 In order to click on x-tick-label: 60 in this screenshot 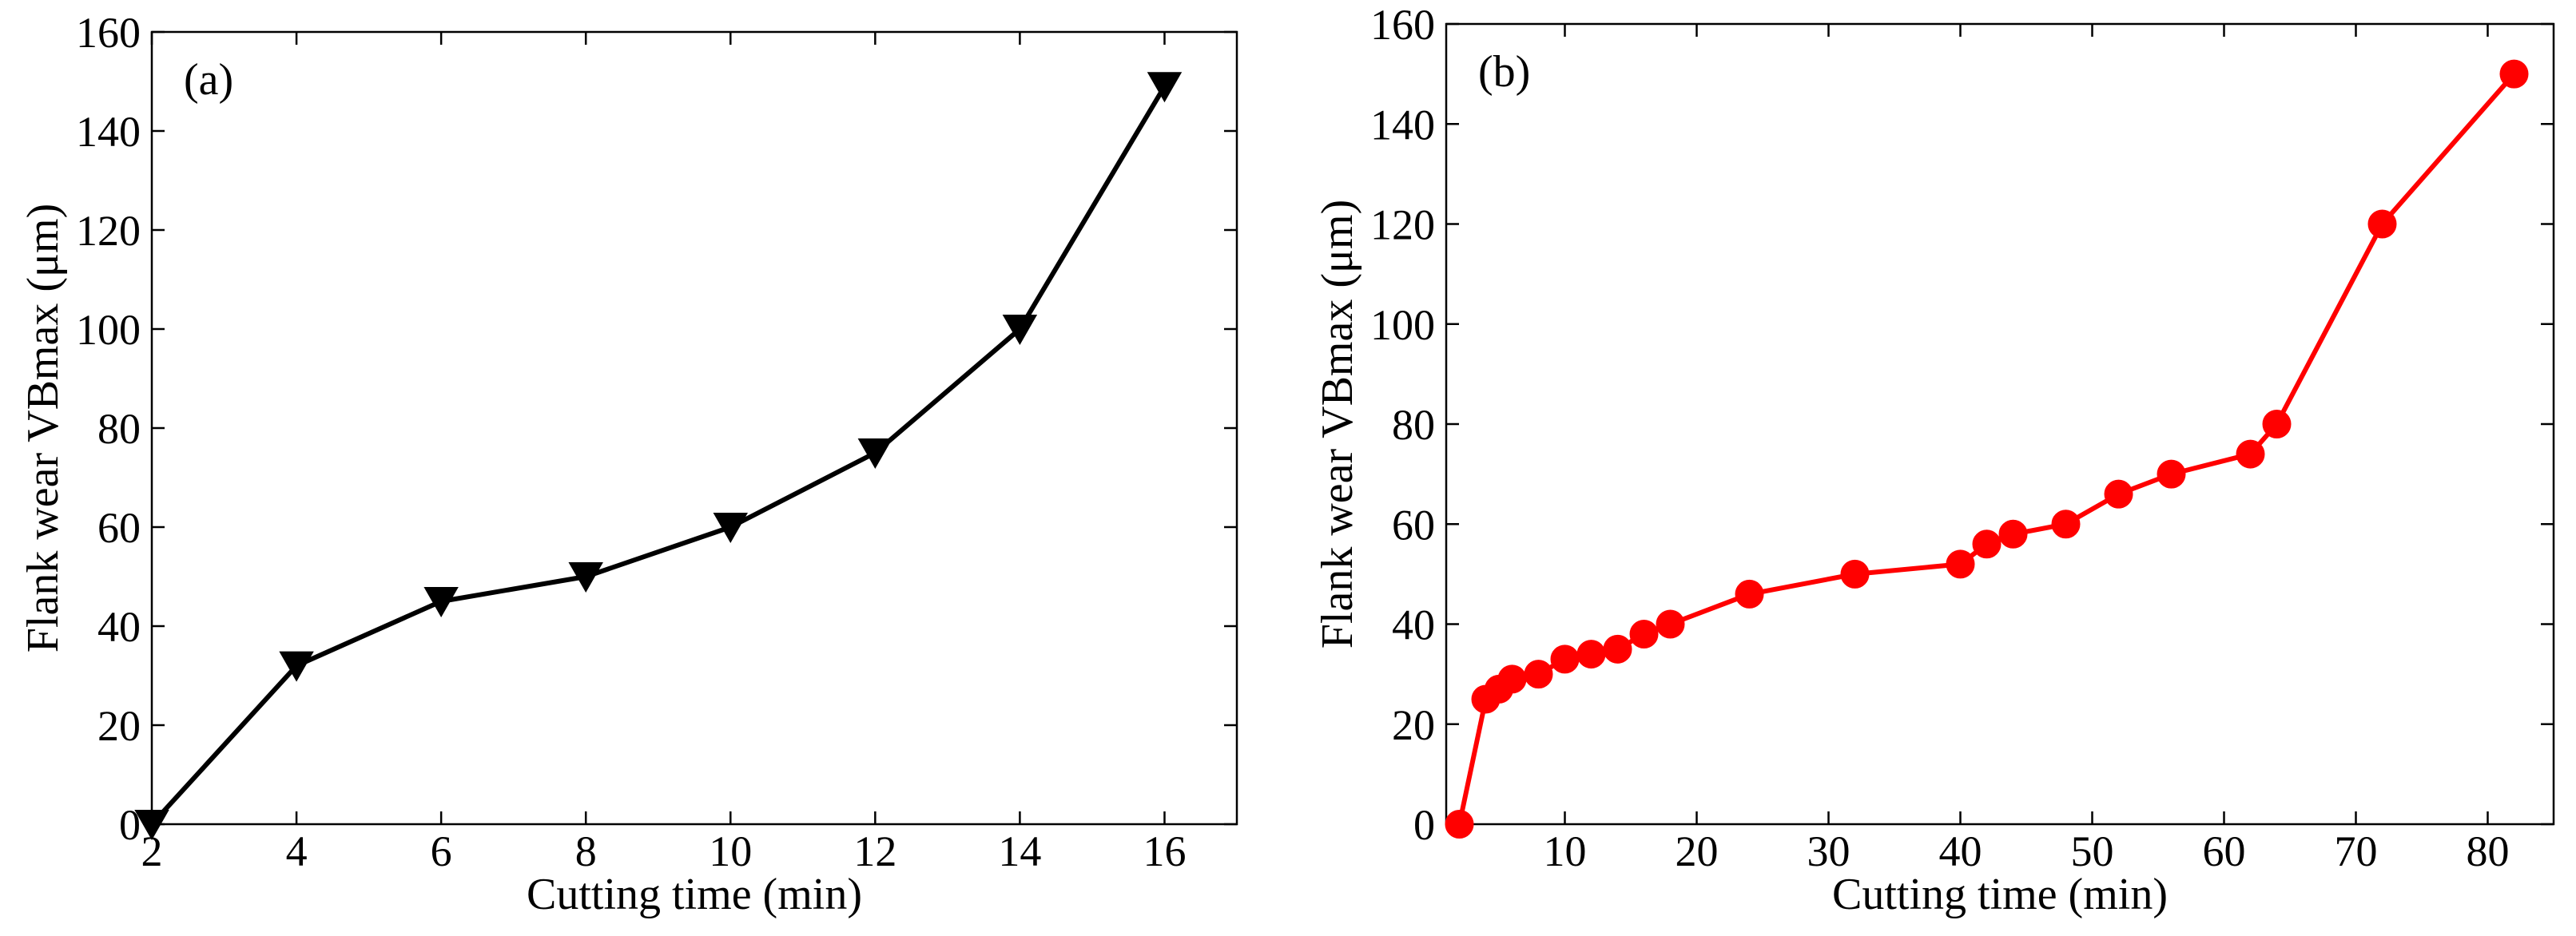, I will do `click(2224, 851)`.